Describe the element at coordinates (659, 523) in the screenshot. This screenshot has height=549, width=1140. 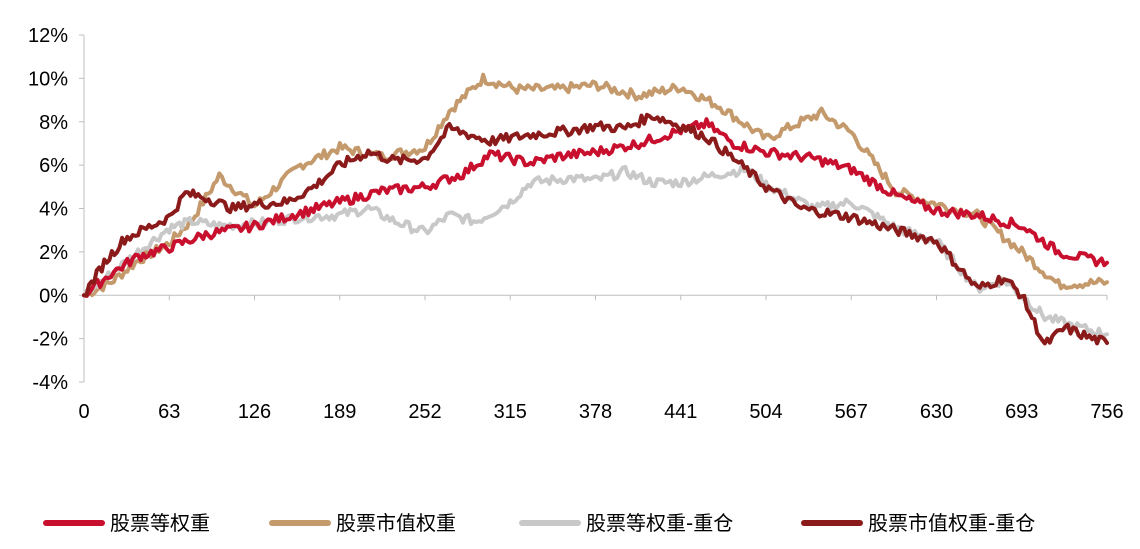
I see `legend-entry: 股票等权重-重仓` at that location.